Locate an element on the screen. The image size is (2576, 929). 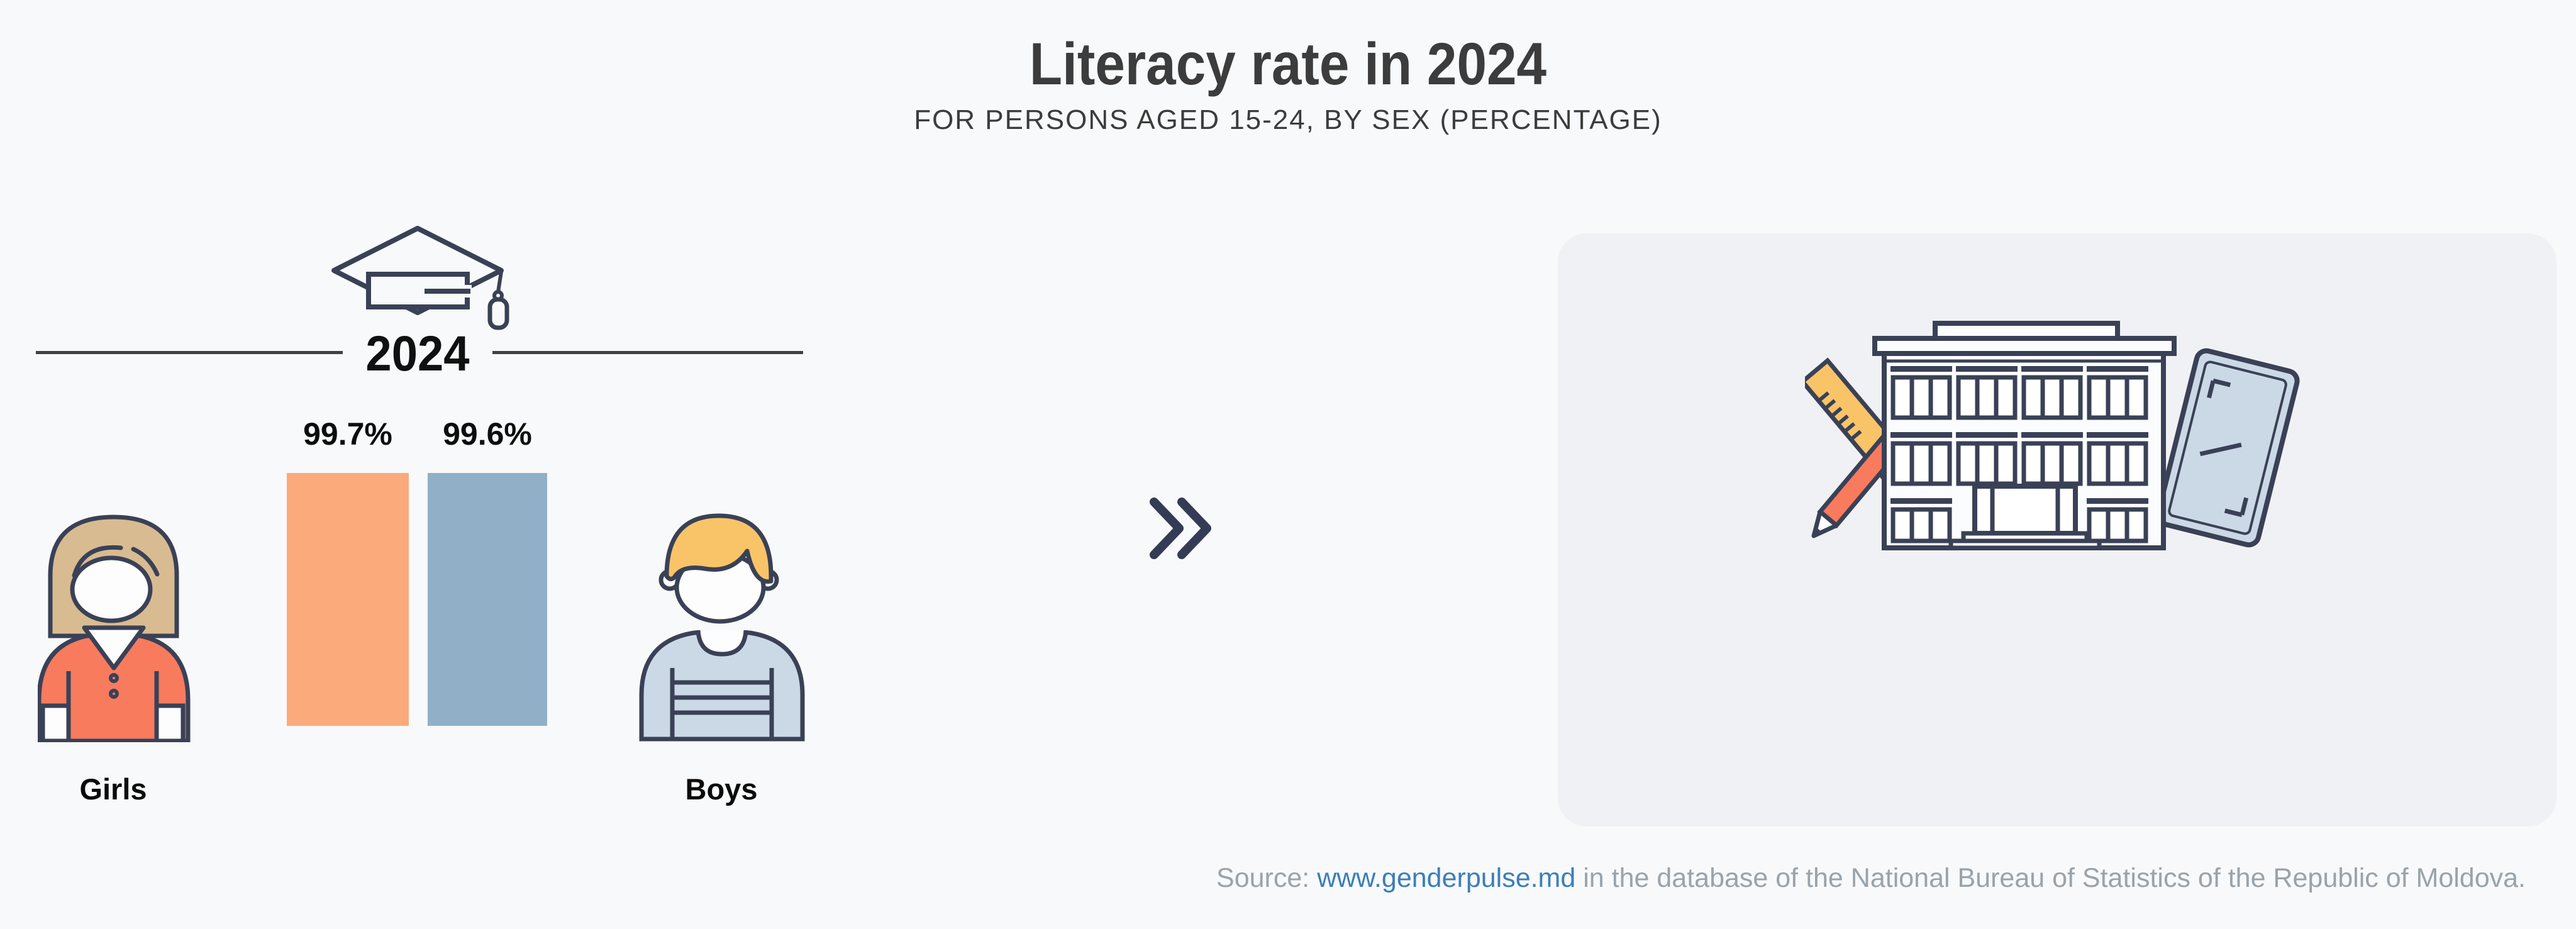
graduation-cap-icon is located at coordinates (420, 278).